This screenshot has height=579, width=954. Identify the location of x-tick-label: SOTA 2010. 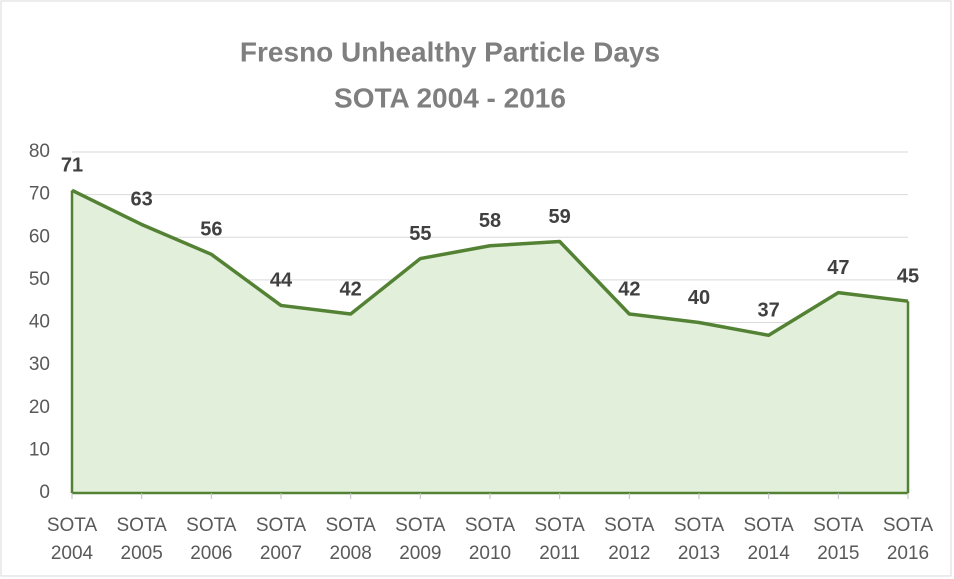
(490, 539).